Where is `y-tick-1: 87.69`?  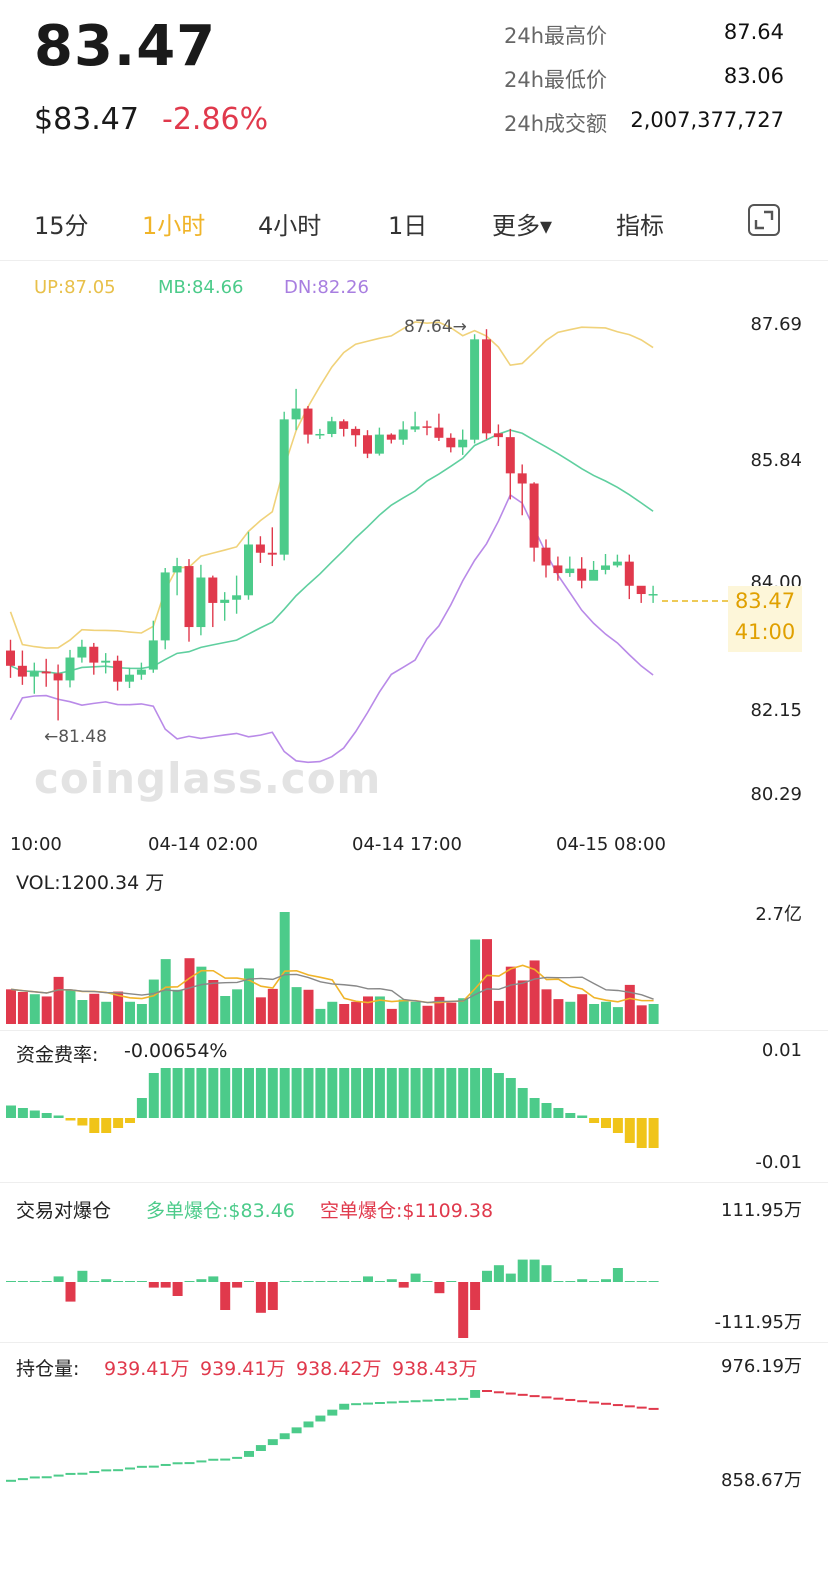
y-tick-1: 87.69 is located at coordinates (776, 324).